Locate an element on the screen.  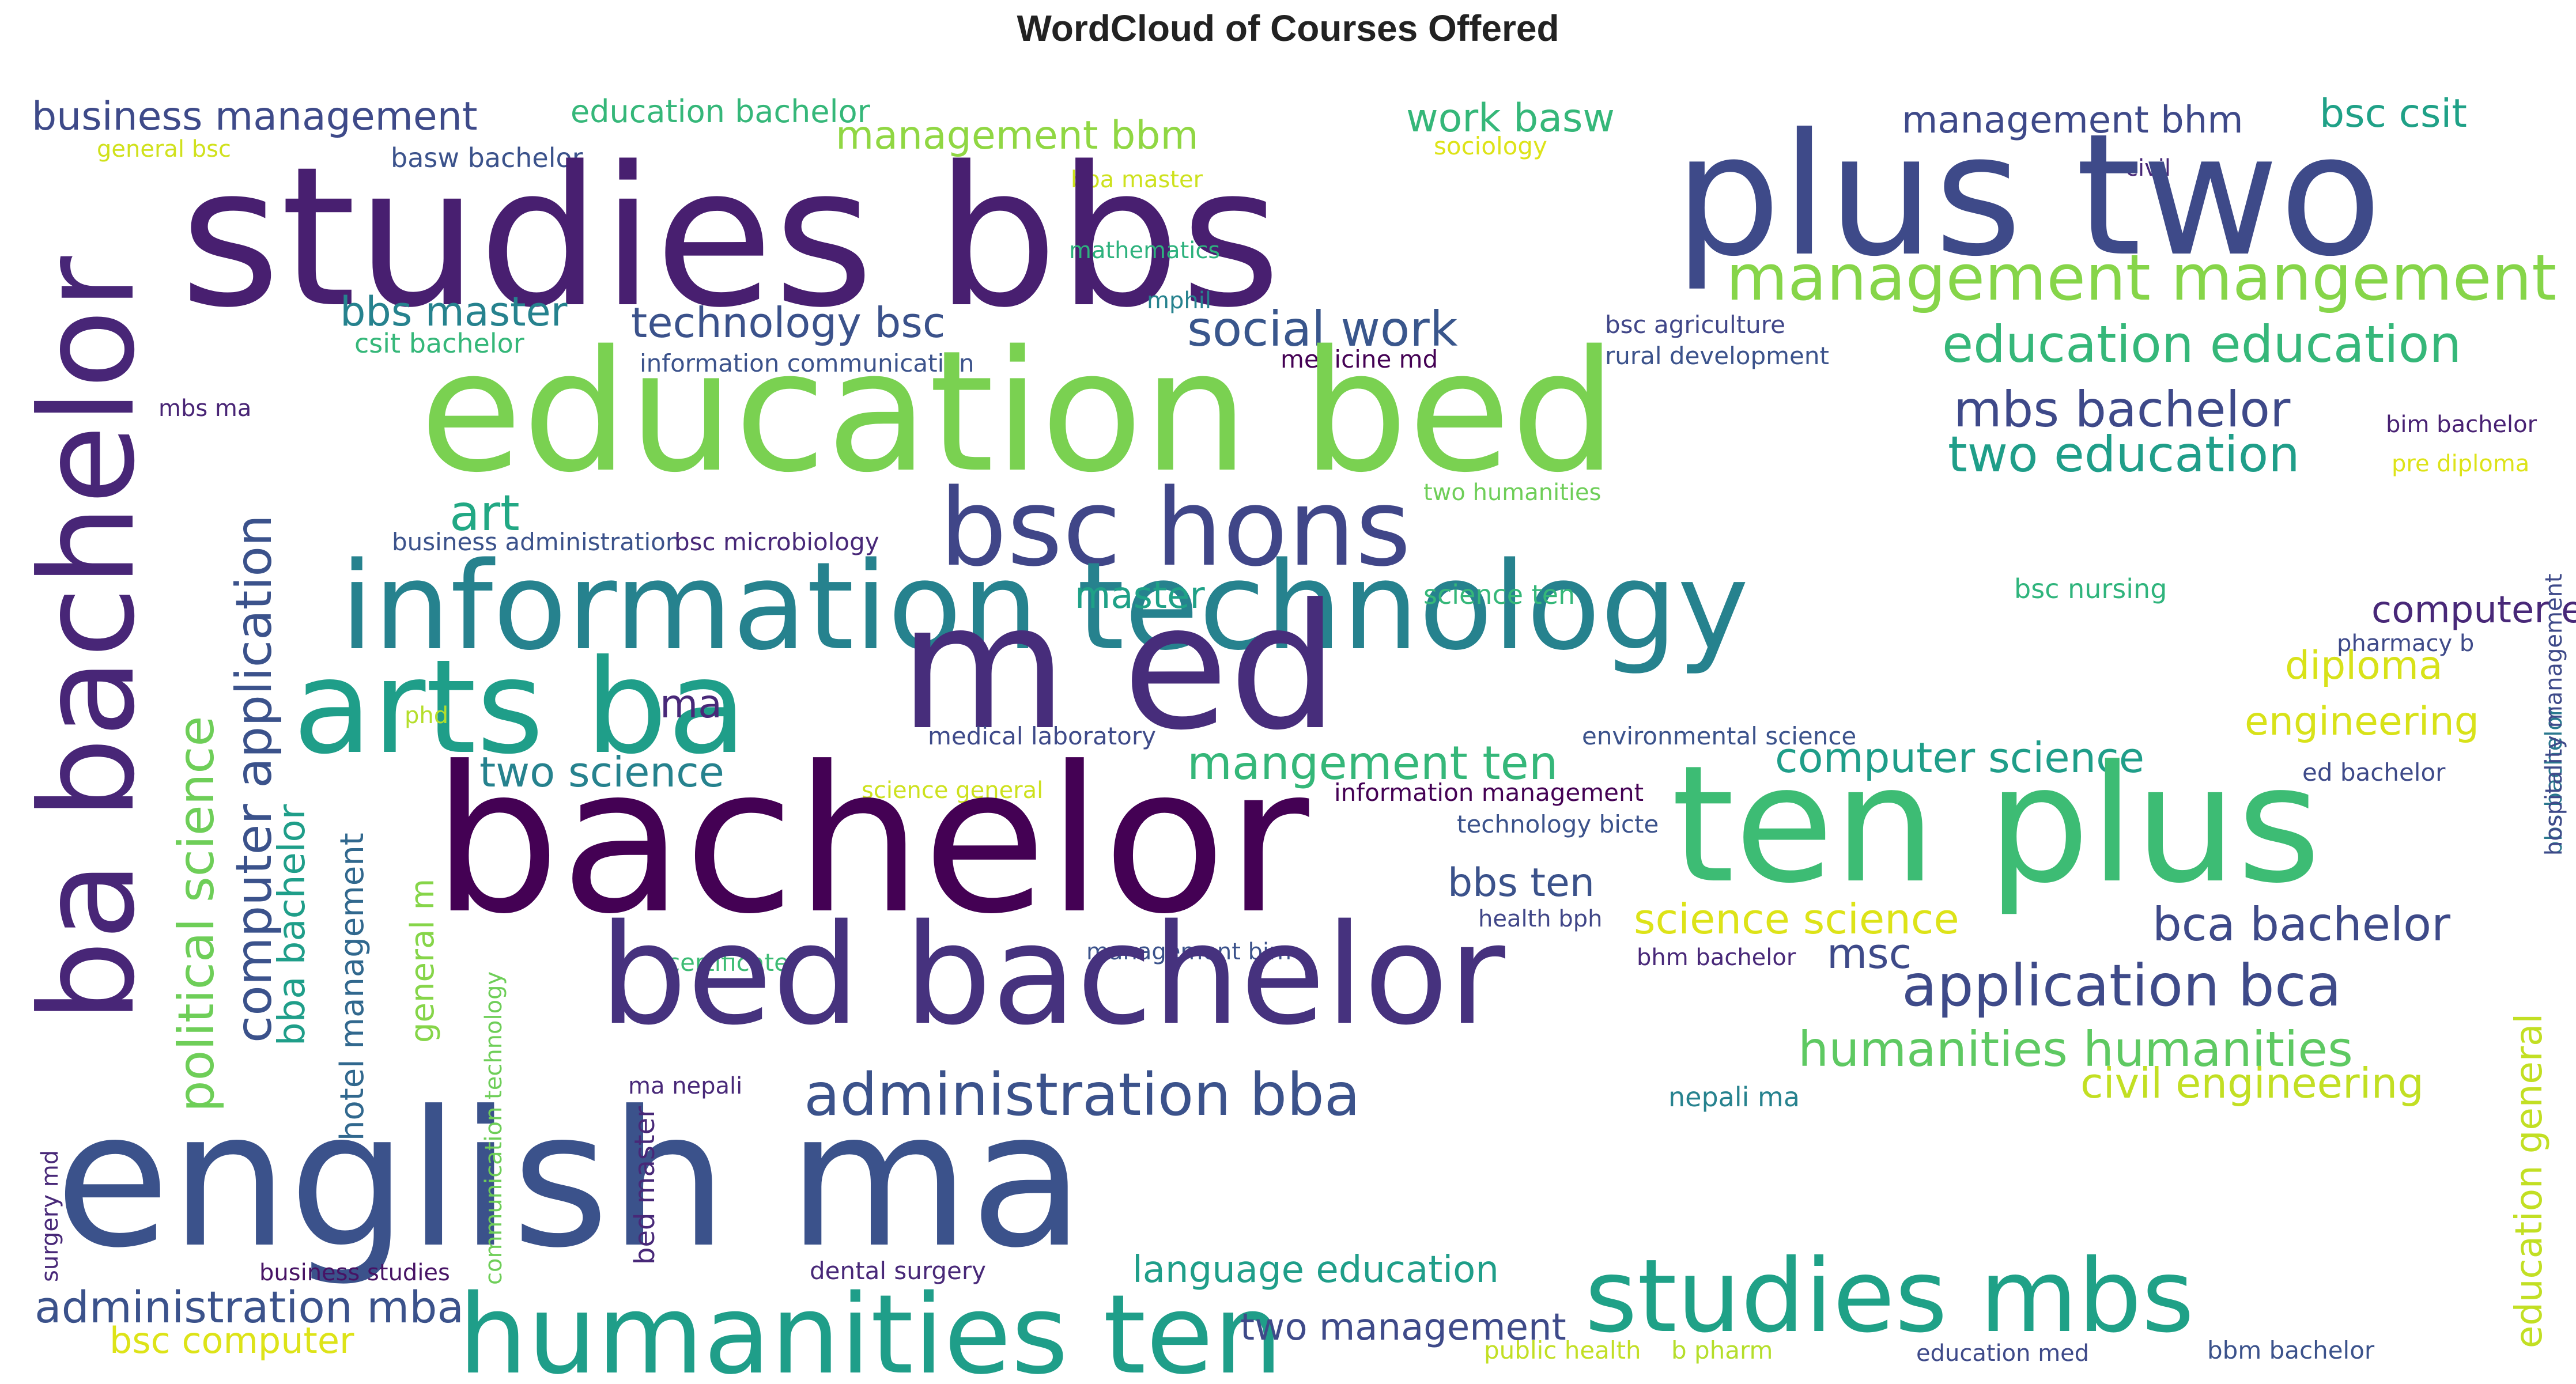
cloud-word: surgery md is located at coordinates (50, 1216).